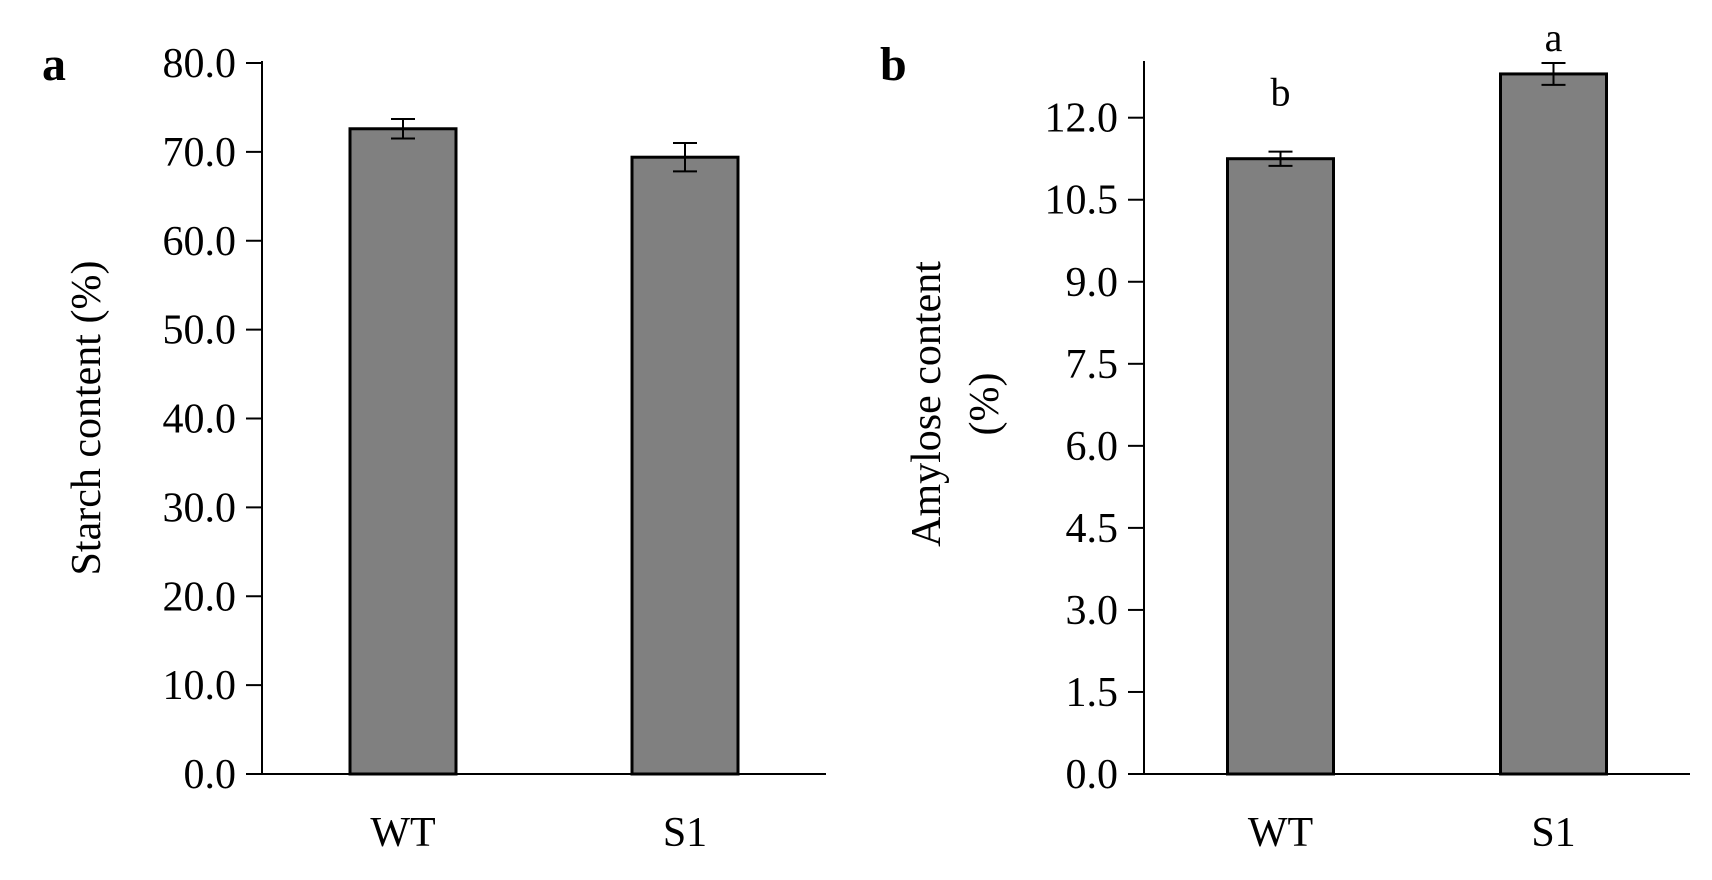 The height and width of the screenshot is (880, 1712). Describe the element at coordinates (1092, 447) in the screenshot. I see `y-tick-label: 6.0` at that location.